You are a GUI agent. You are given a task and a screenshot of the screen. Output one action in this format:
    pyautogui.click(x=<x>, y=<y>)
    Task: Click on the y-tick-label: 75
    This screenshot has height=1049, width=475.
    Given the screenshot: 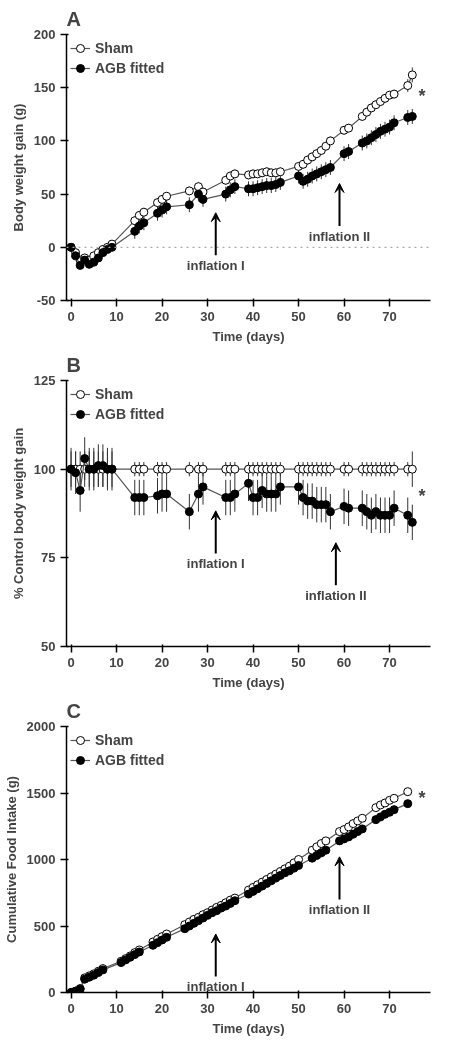 What is the action you would take?
    pyautogui.click(x=48, y=558)
    